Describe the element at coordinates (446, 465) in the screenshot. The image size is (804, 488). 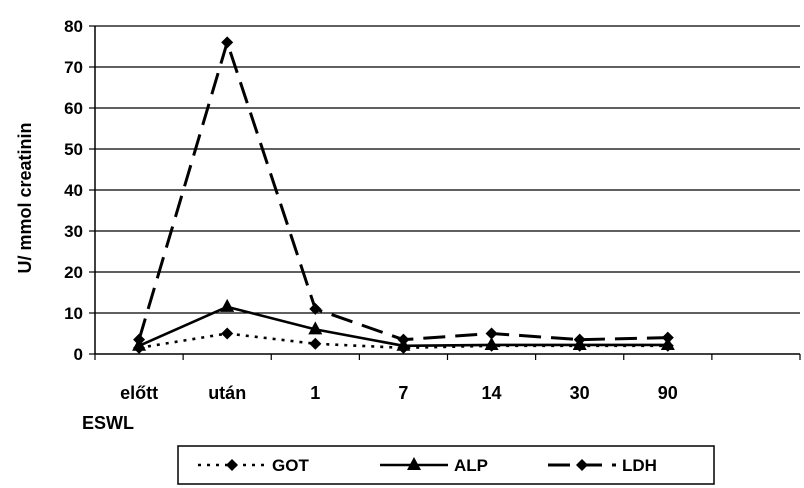
I see `legend: GOT ALP LDH` at that location.